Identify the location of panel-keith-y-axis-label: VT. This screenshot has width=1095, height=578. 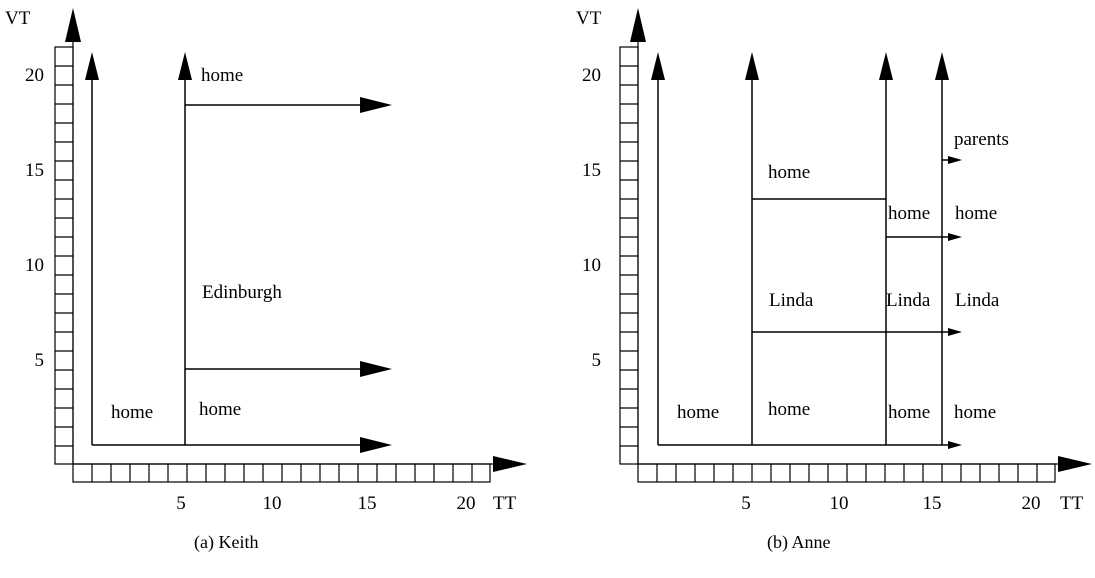
(18, 18).